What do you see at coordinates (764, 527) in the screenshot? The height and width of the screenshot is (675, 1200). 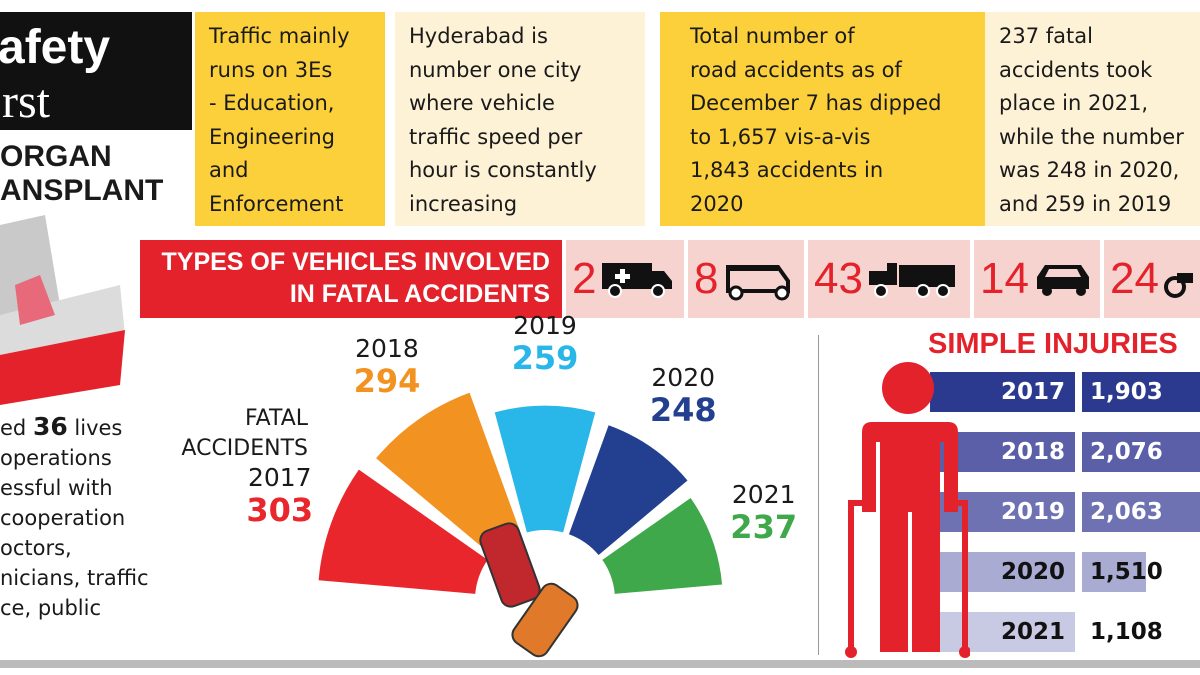 I see `value-label: 237` at bounding box center [764, 527].